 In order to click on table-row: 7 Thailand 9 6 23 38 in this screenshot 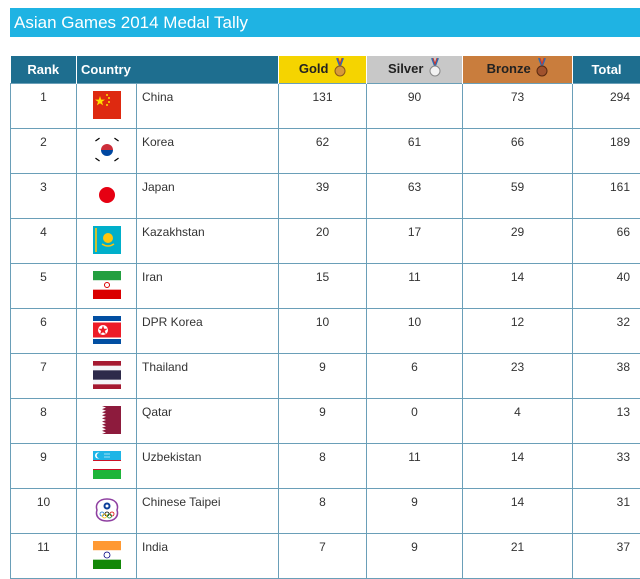, I will do `click(325, 376)`.